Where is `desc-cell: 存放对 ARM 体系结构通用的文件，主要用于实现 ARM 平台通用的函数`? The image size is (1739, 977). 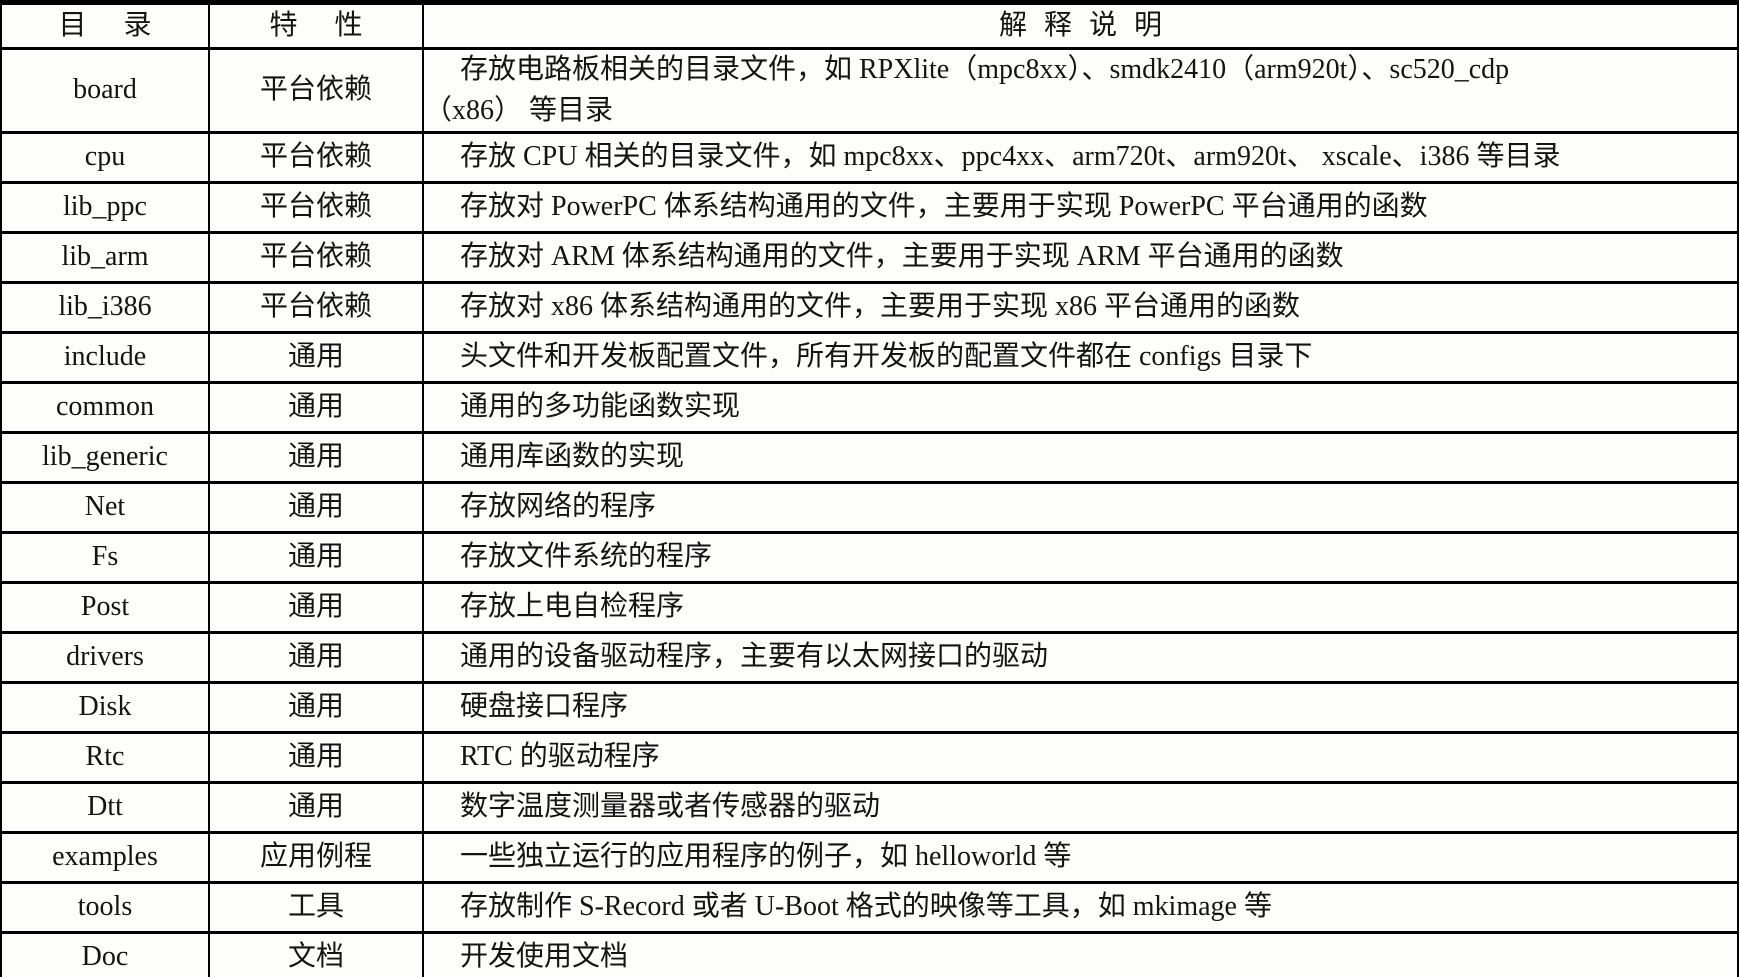 desc-cell: 存放对 ARM 体系结构通用的文件，主要用于实现 ARM 平台通用的函数 is located at coordinates (1080, 257).